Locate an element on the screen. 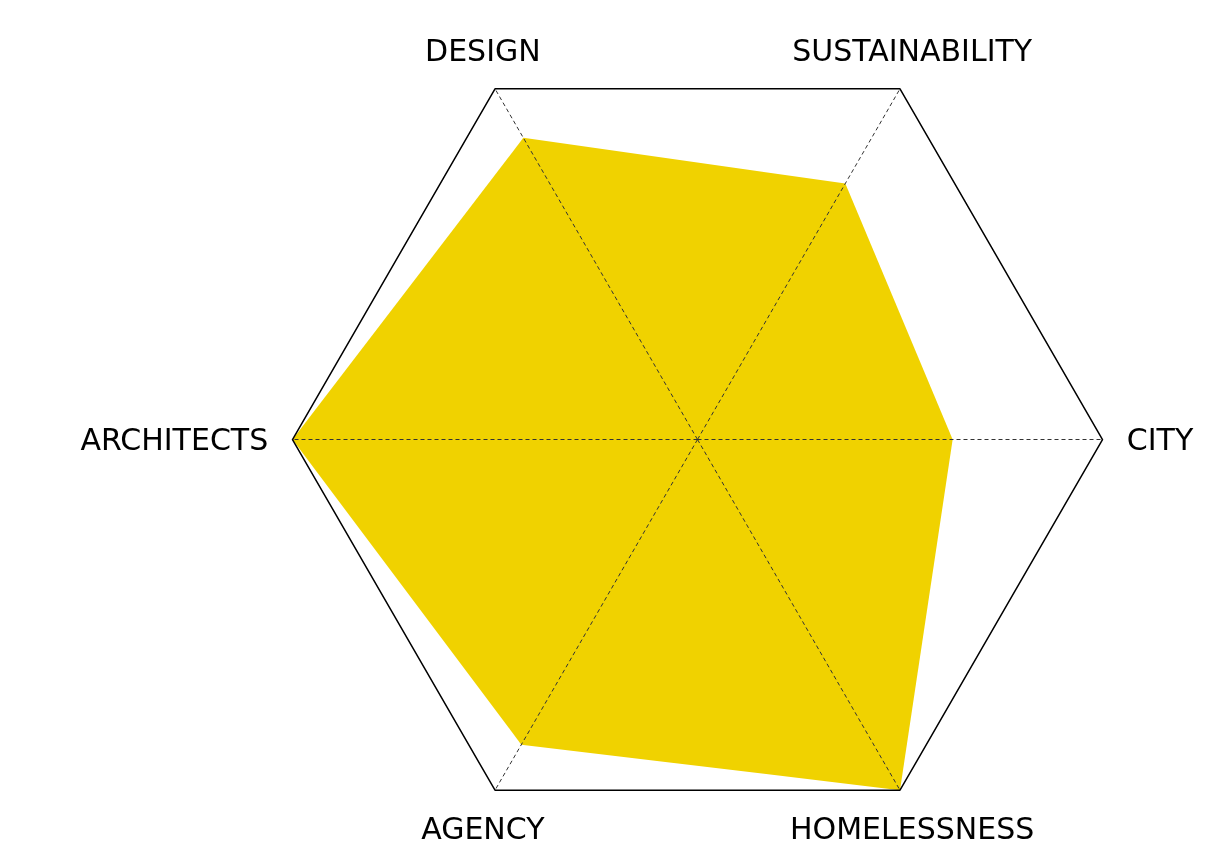 This screenshot has width=1224, height=863. spoke-label: SUSTAINABILITY is located at coordinates (912, 50).